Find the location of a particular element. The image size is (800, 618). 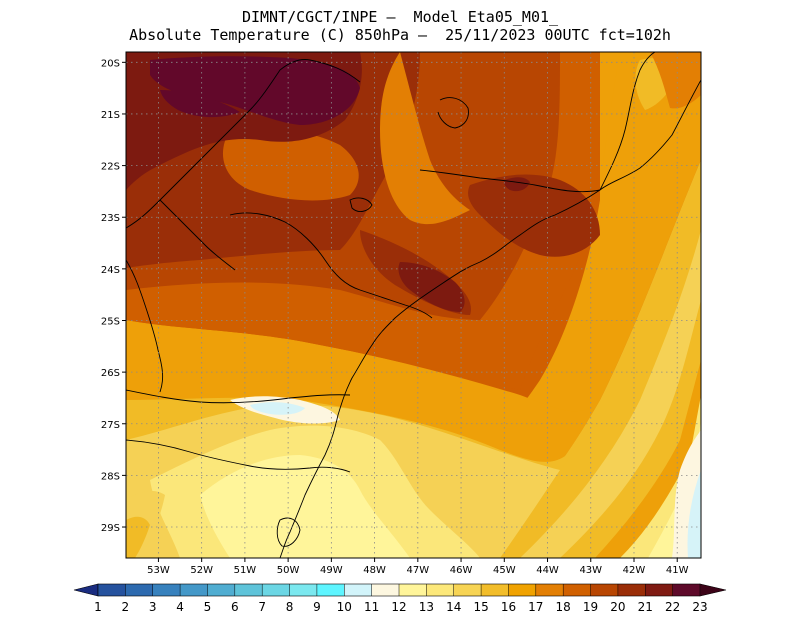

colorbar-label: 14 is located at coordinates (453, 607).